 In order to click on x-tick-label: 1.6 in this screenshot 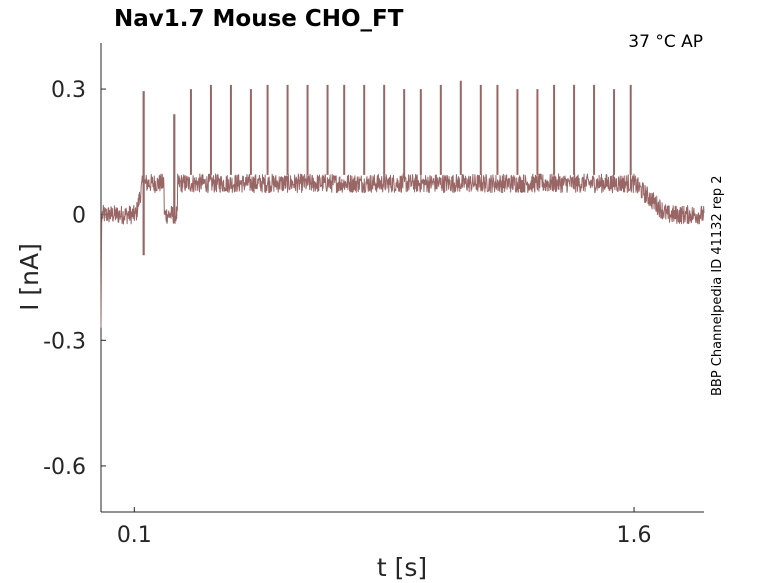, I will do `click(634, 535)`.